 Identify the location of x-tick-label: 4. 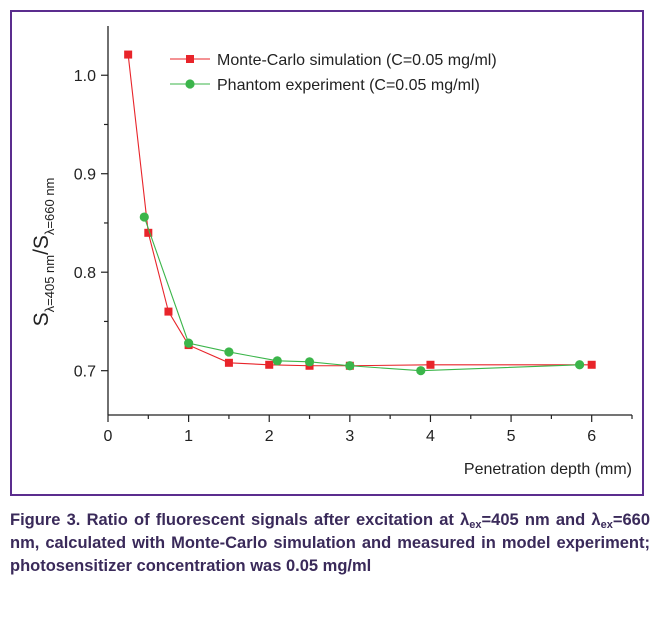
(430, 436).